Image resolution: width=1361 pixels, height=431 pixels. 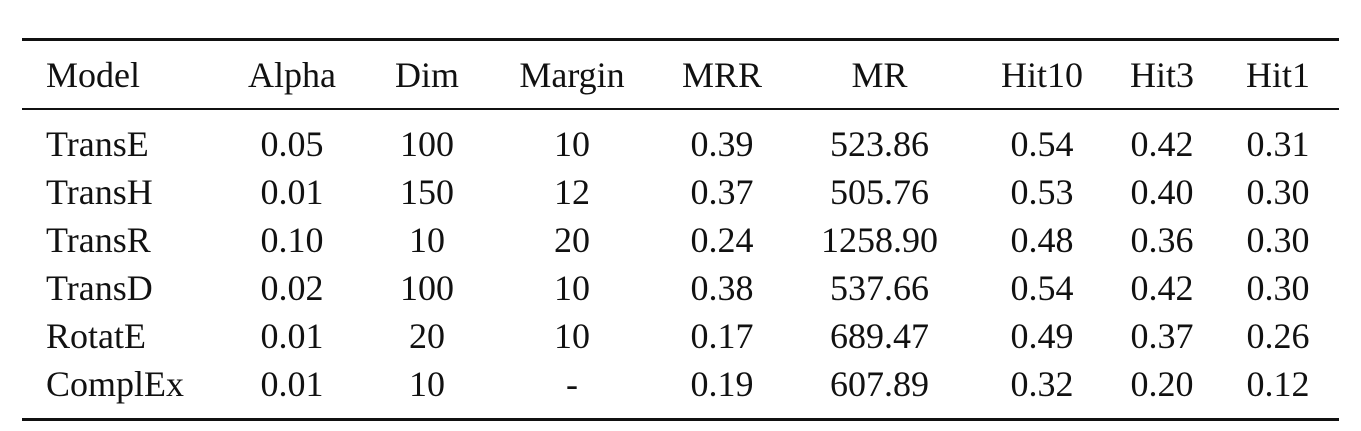 I want to click on cell-hit3: 0.20, so click(x=1162, y=384).